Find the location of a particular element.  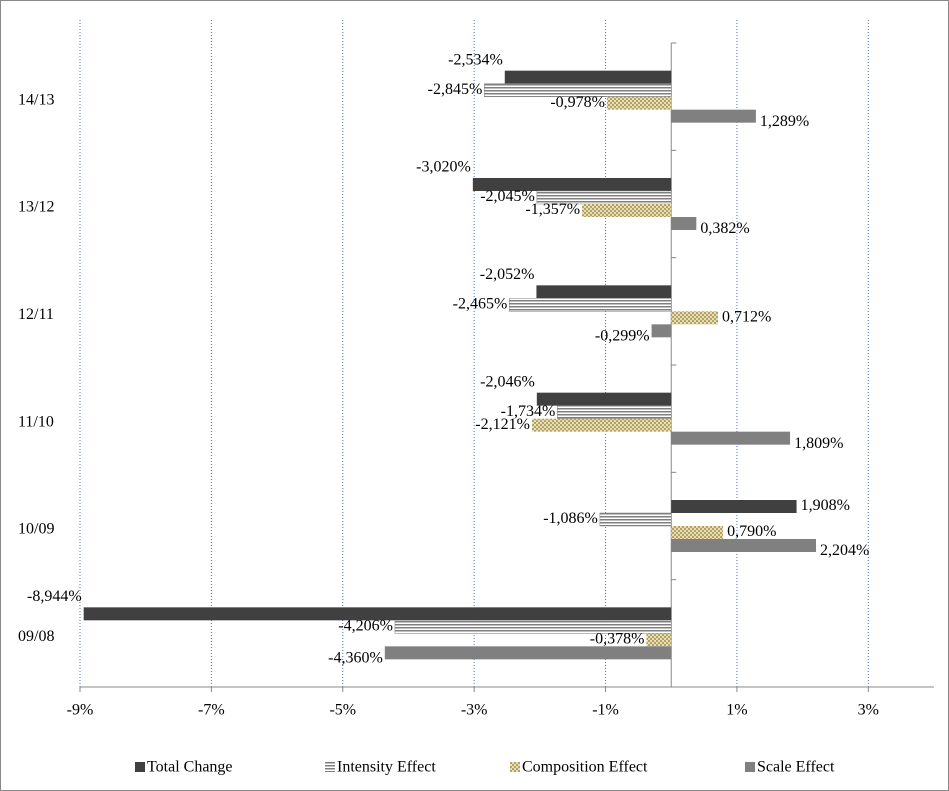

legend-label: Total Change is located at coordinates (190, 767).